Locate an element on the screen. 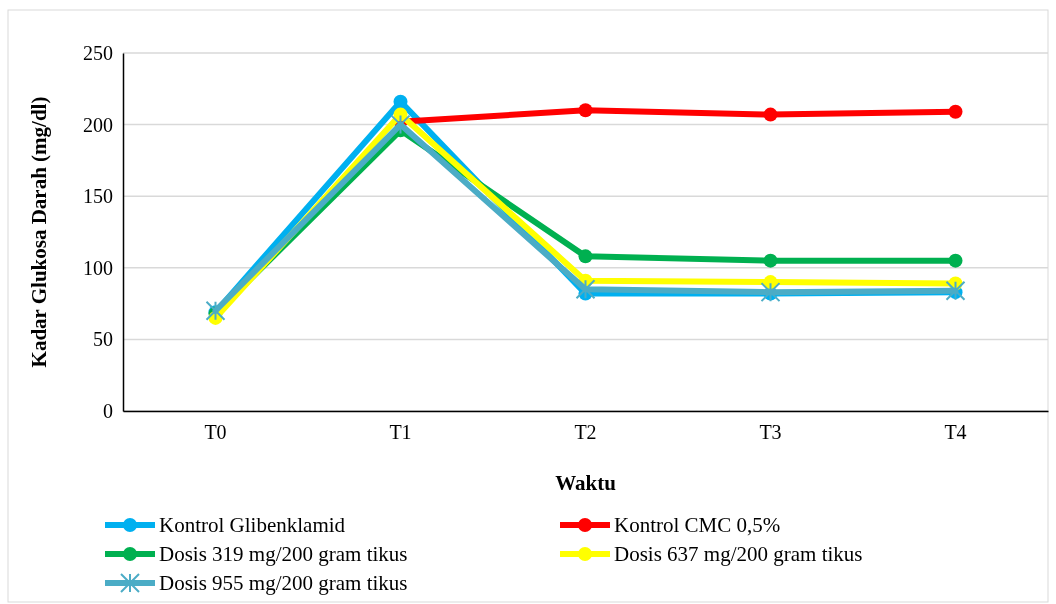  legend-label: Dosis 955 mg/200 gram tikus is located at coordinates (283, 583).